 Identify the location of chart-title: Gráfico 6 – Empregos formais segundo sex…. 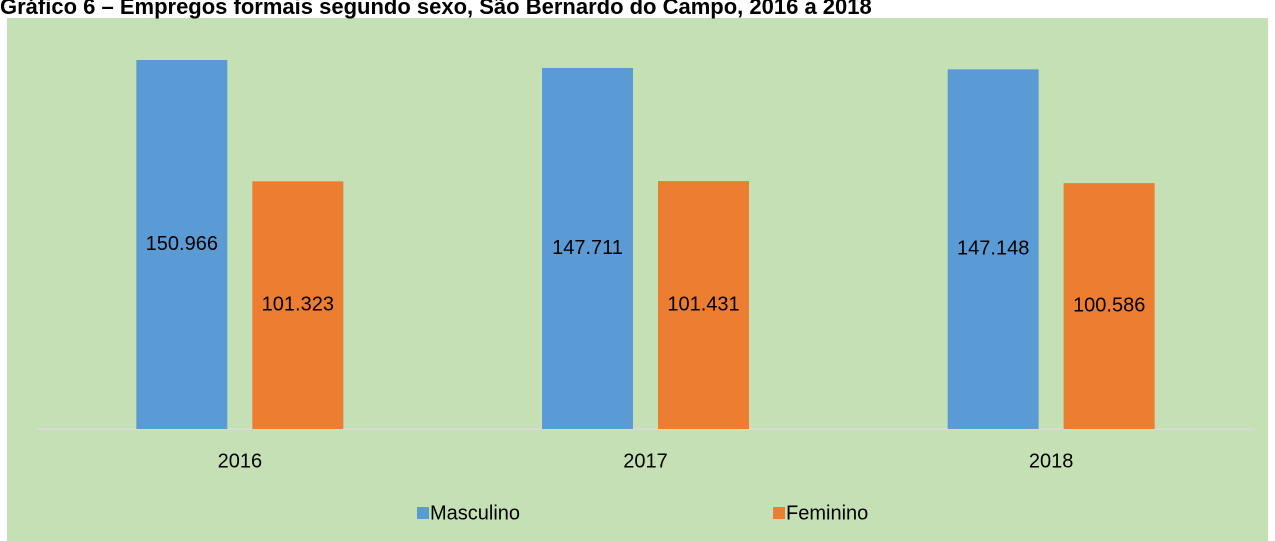
(436, 9).